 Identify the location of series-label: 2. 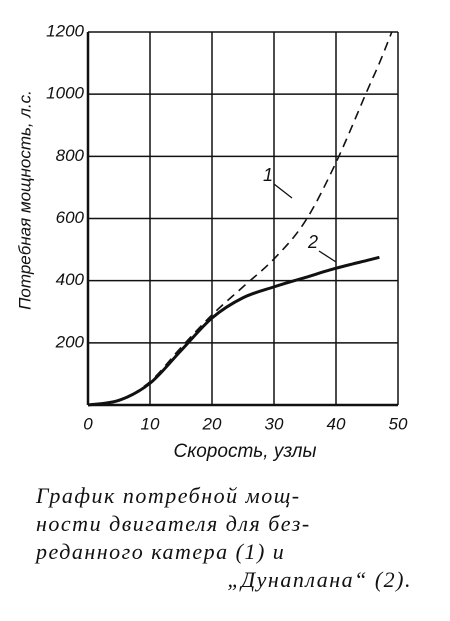
(312, 242).